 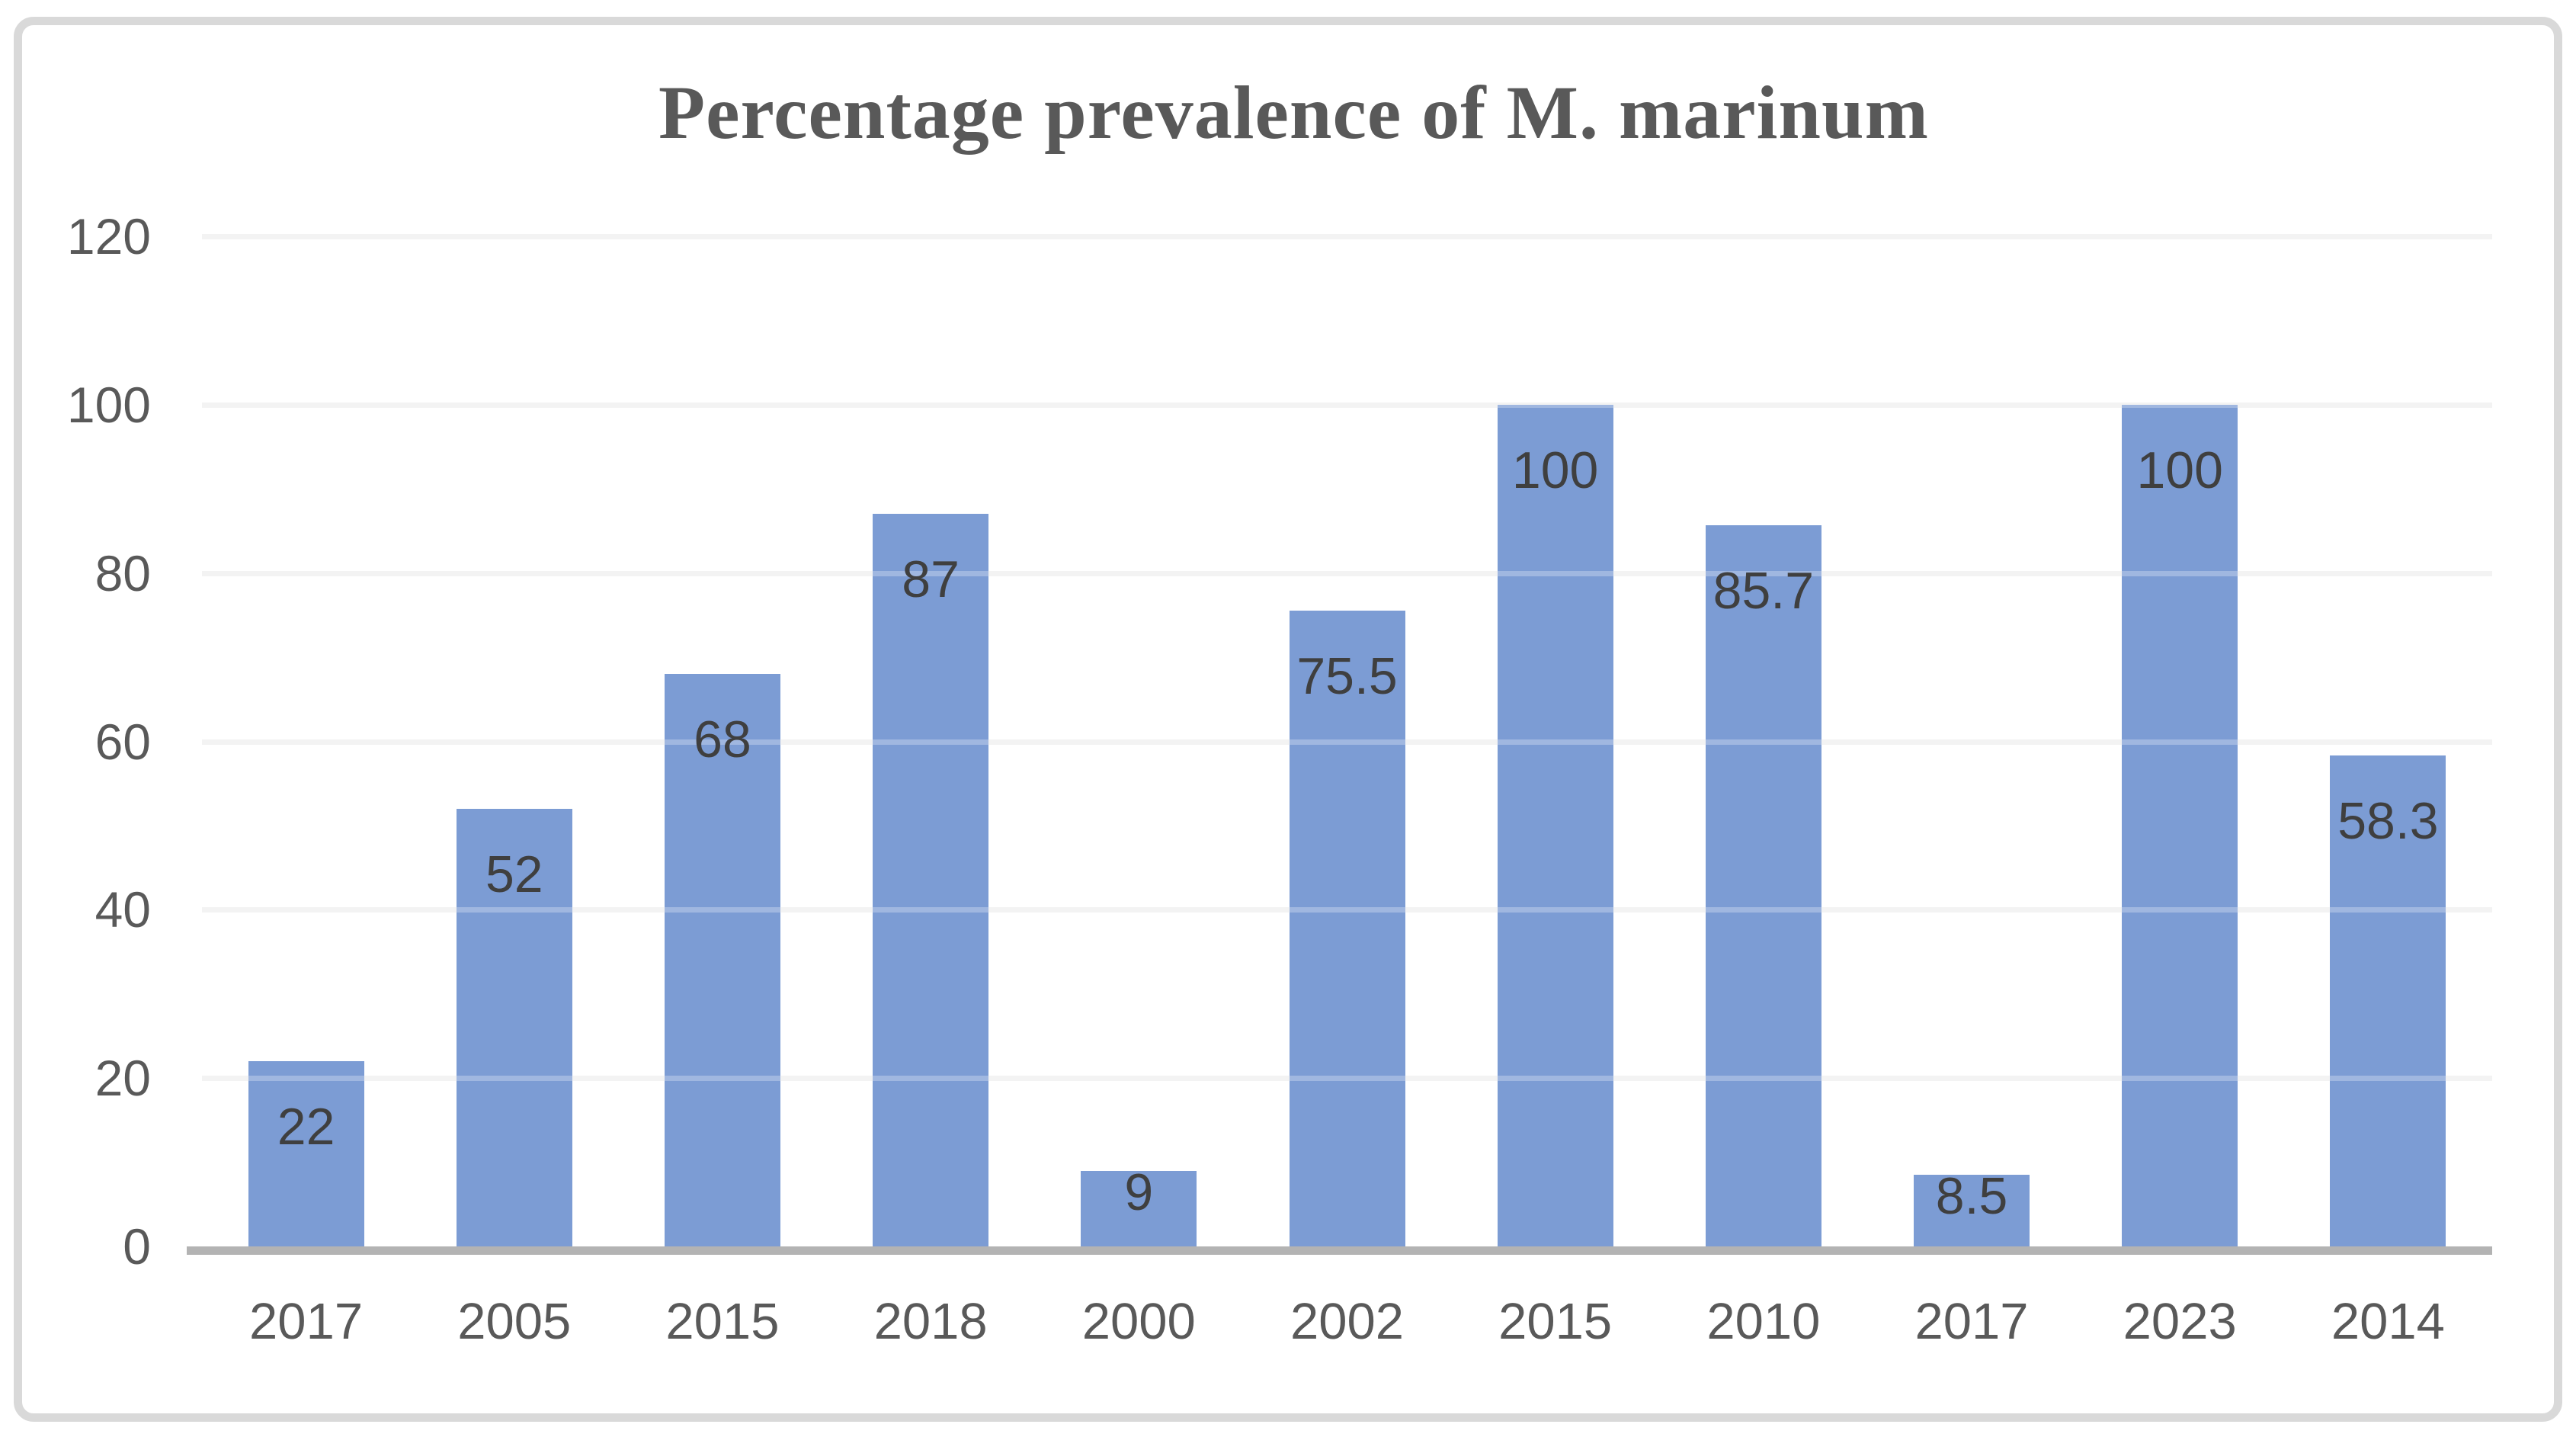 What do you see at coordinates (108, 237) in the screenshot?
I see `y-axis-tick-label: 120` at bounding box center [108, 237].